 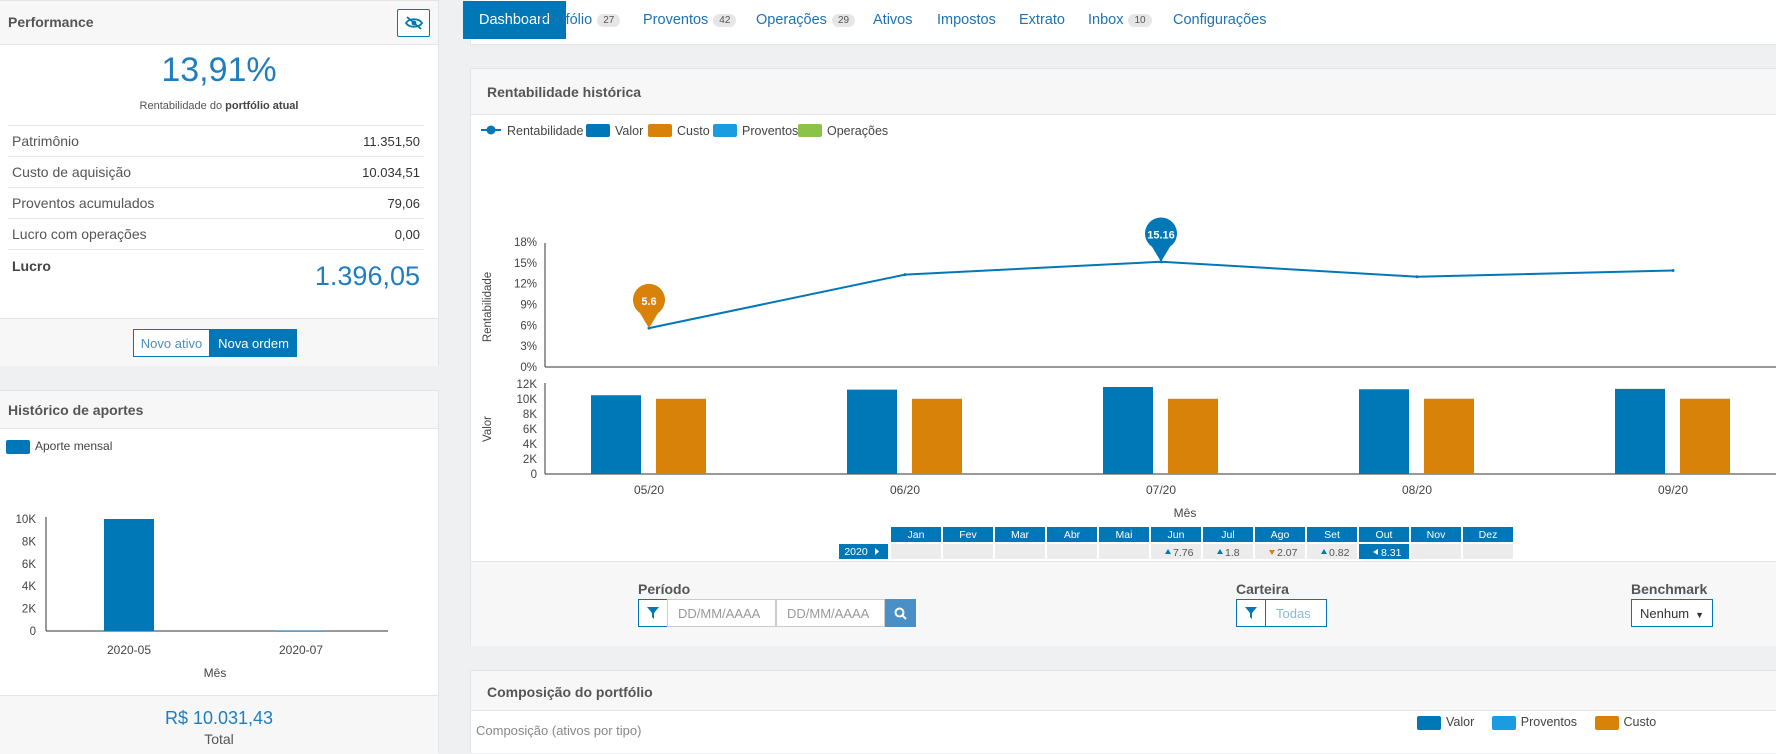 I want to click on tab-inbox: Inbox 10, so click(x=1120, y=20).